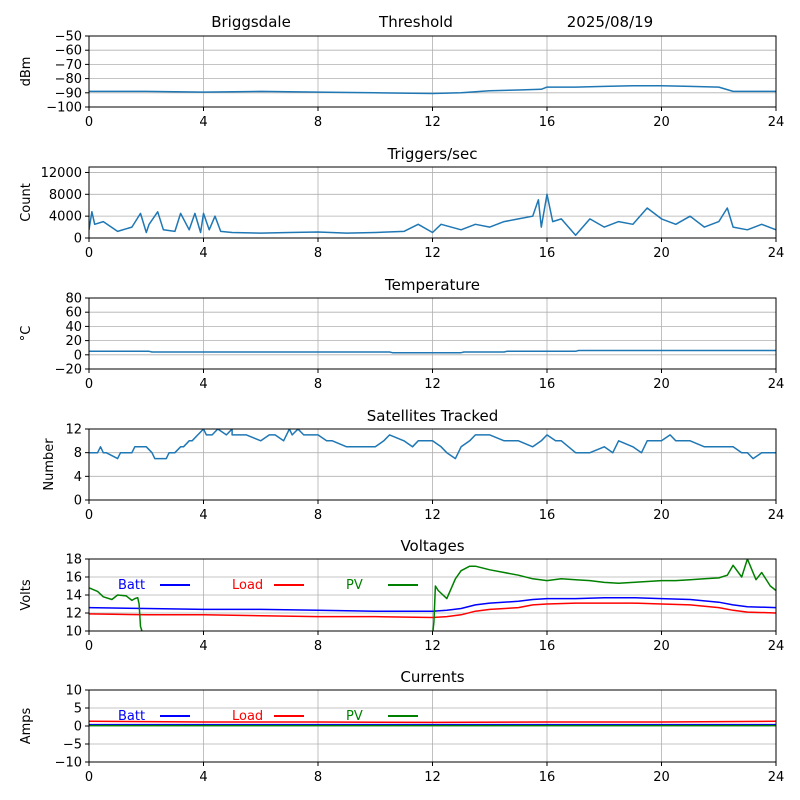 This screenshot has width=800, height=800. What do you see at coordinates (413, 465) in the screenshot?
I see `panel-satellites: 0 4 8 12 16 20 24 0 4 8 12 Satellites Tracked Number` at bounding box center [413, 465].